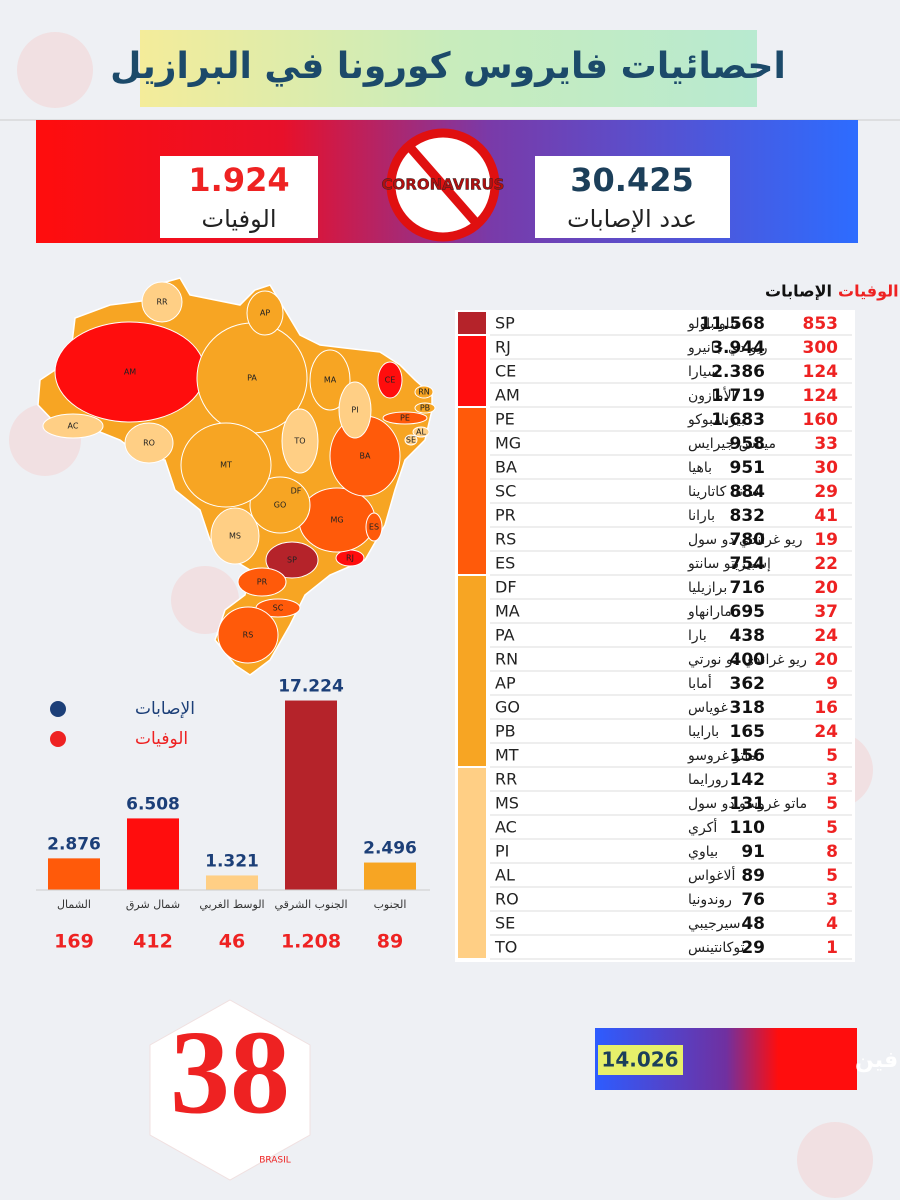  I want to click on state-name: سيرجيبي, so click(714, 924).